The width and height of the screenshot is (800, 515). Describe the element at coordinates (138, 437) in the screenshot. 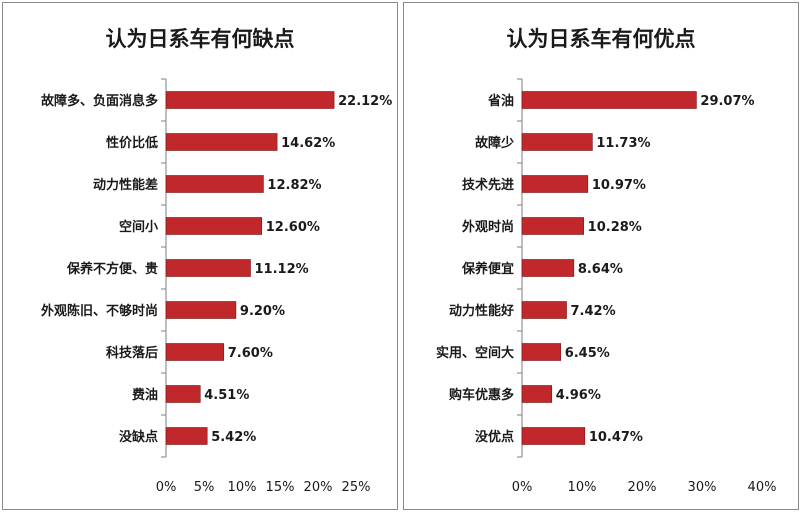

I see `category-label: 没缺点` at that location.